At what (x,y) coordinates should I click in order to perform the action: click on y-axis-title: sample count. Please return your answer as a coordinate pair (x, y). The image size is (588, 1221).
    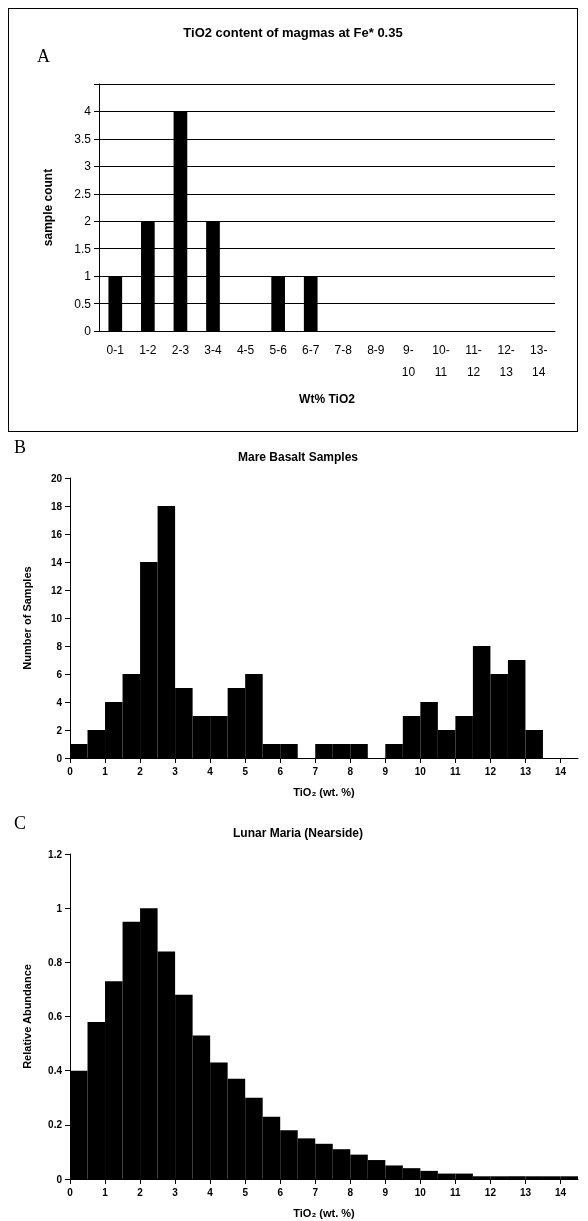
    Looking at the image, I should click on (48, 207).